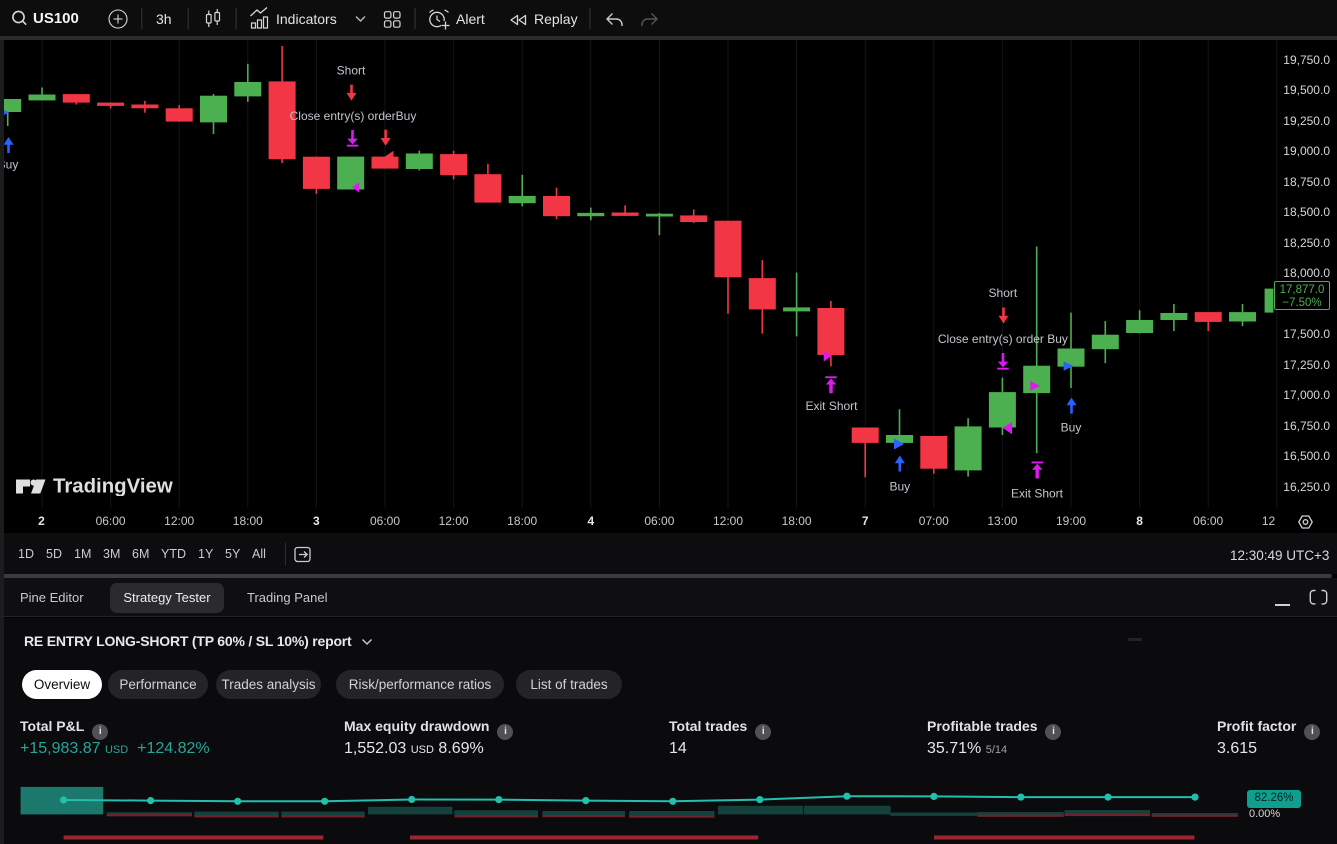  I want to click on svg-text: Close entry(s) orderBuy, so click(353, 116).